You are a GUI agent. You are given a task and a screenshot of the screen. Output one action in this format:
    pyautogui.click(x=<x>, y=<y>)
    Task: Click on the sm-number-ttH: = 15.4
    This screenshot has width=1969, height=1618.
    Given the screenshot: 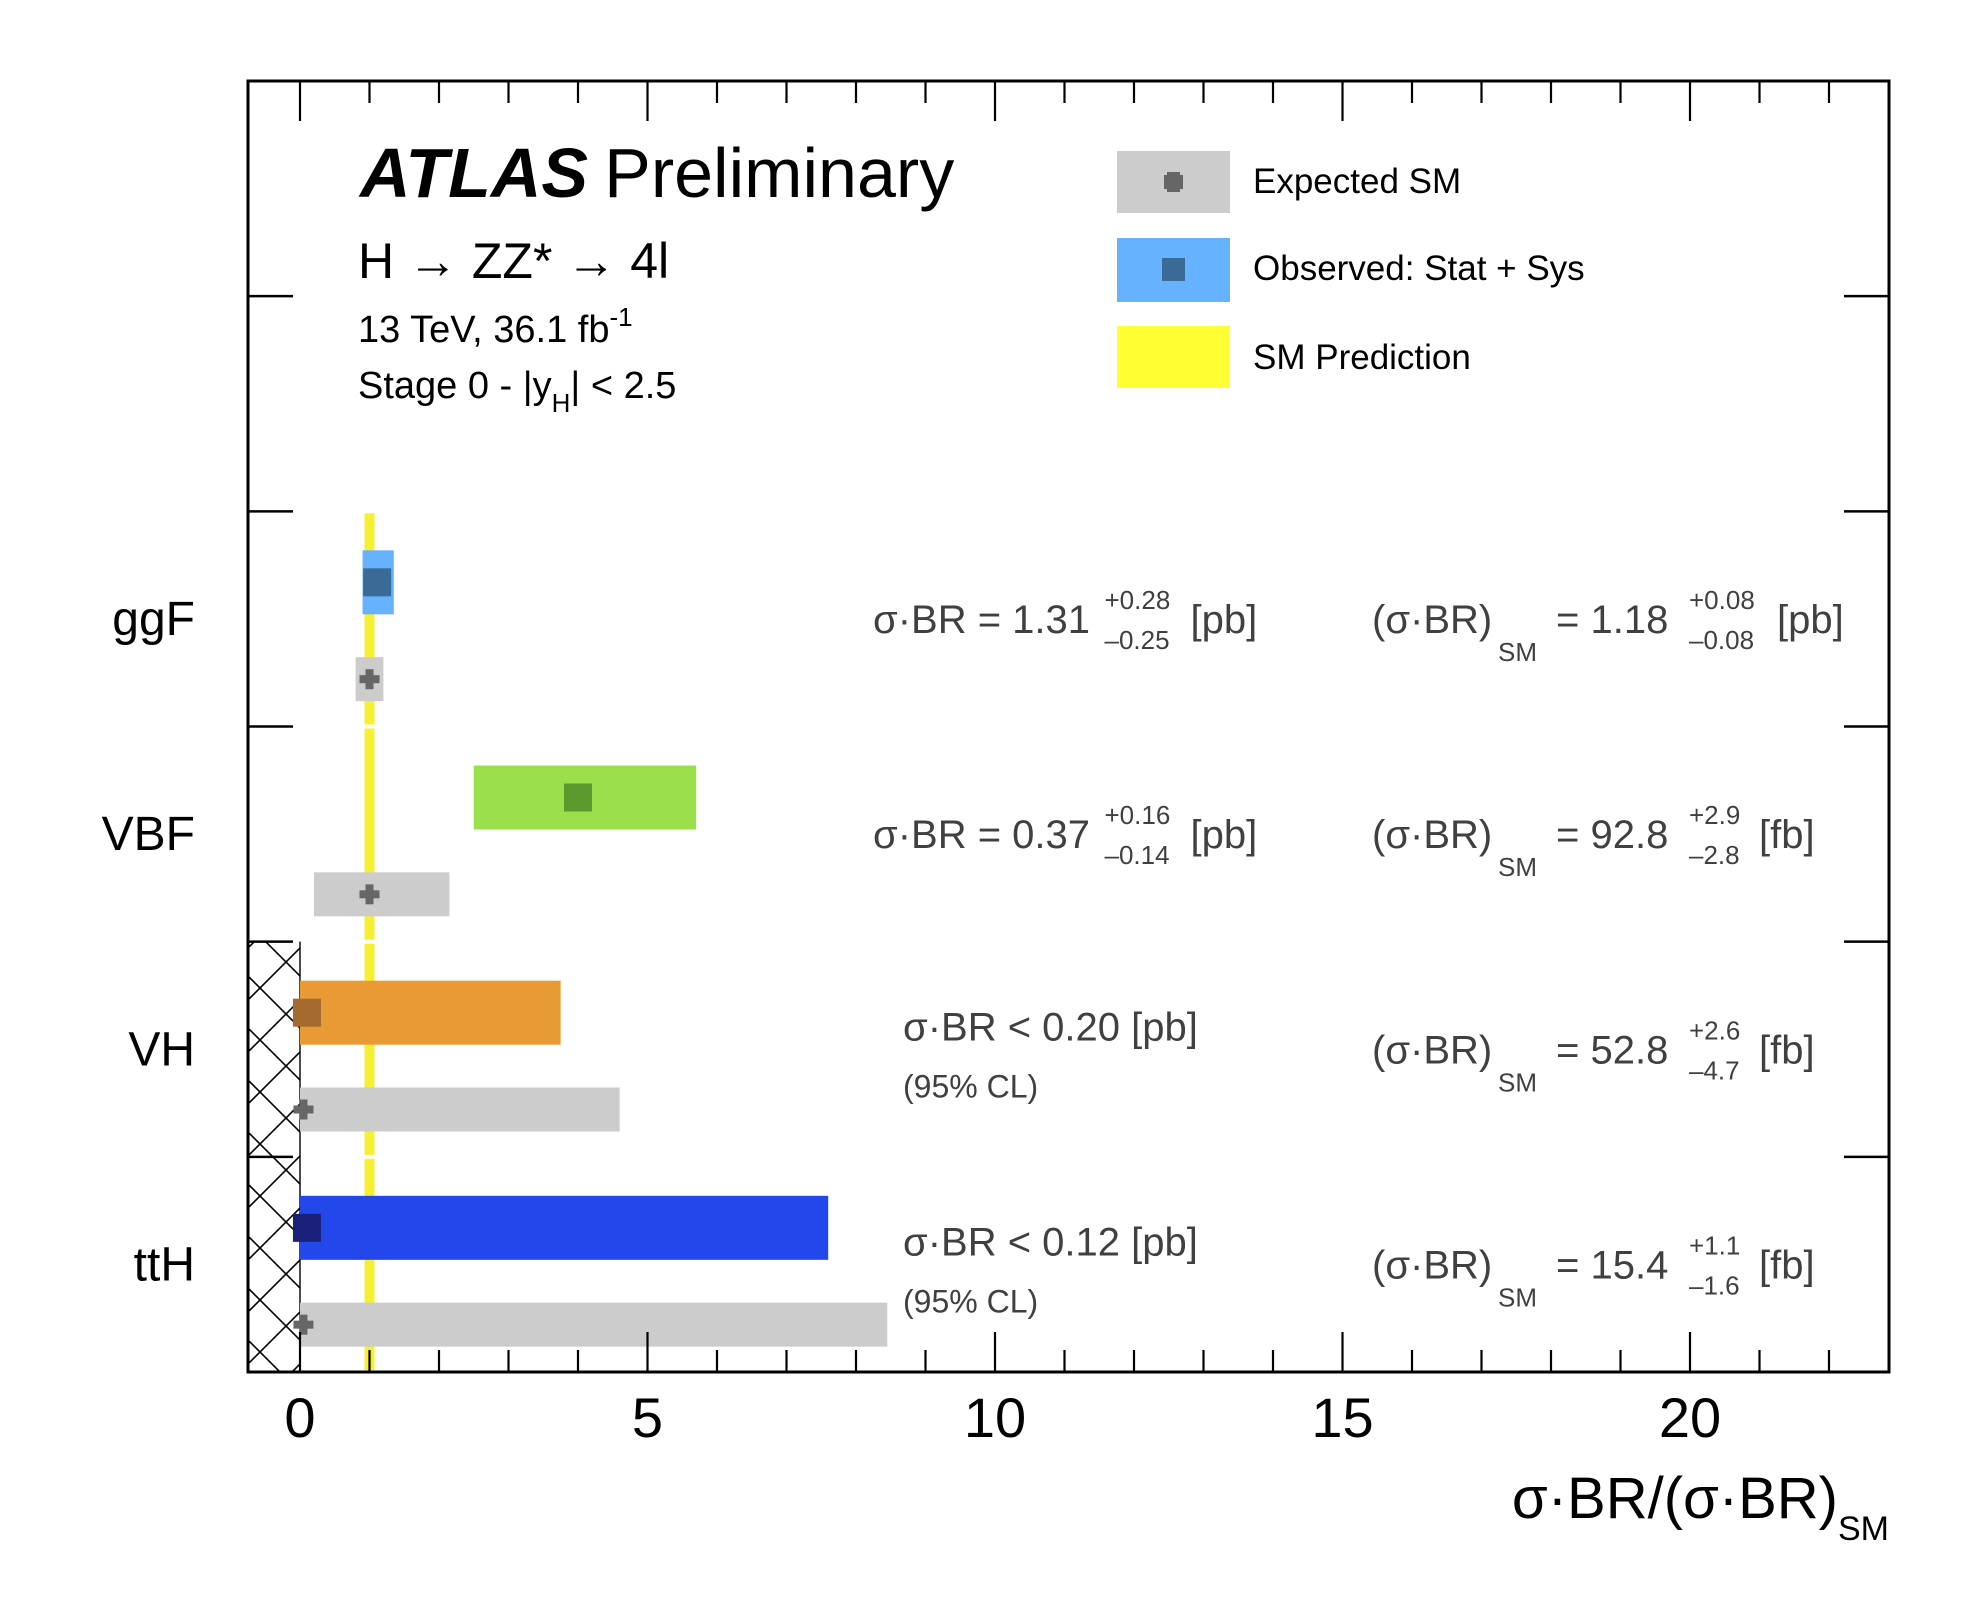 What is the action you would take?
    pyautogui.click(x=1612, y=1265)
    